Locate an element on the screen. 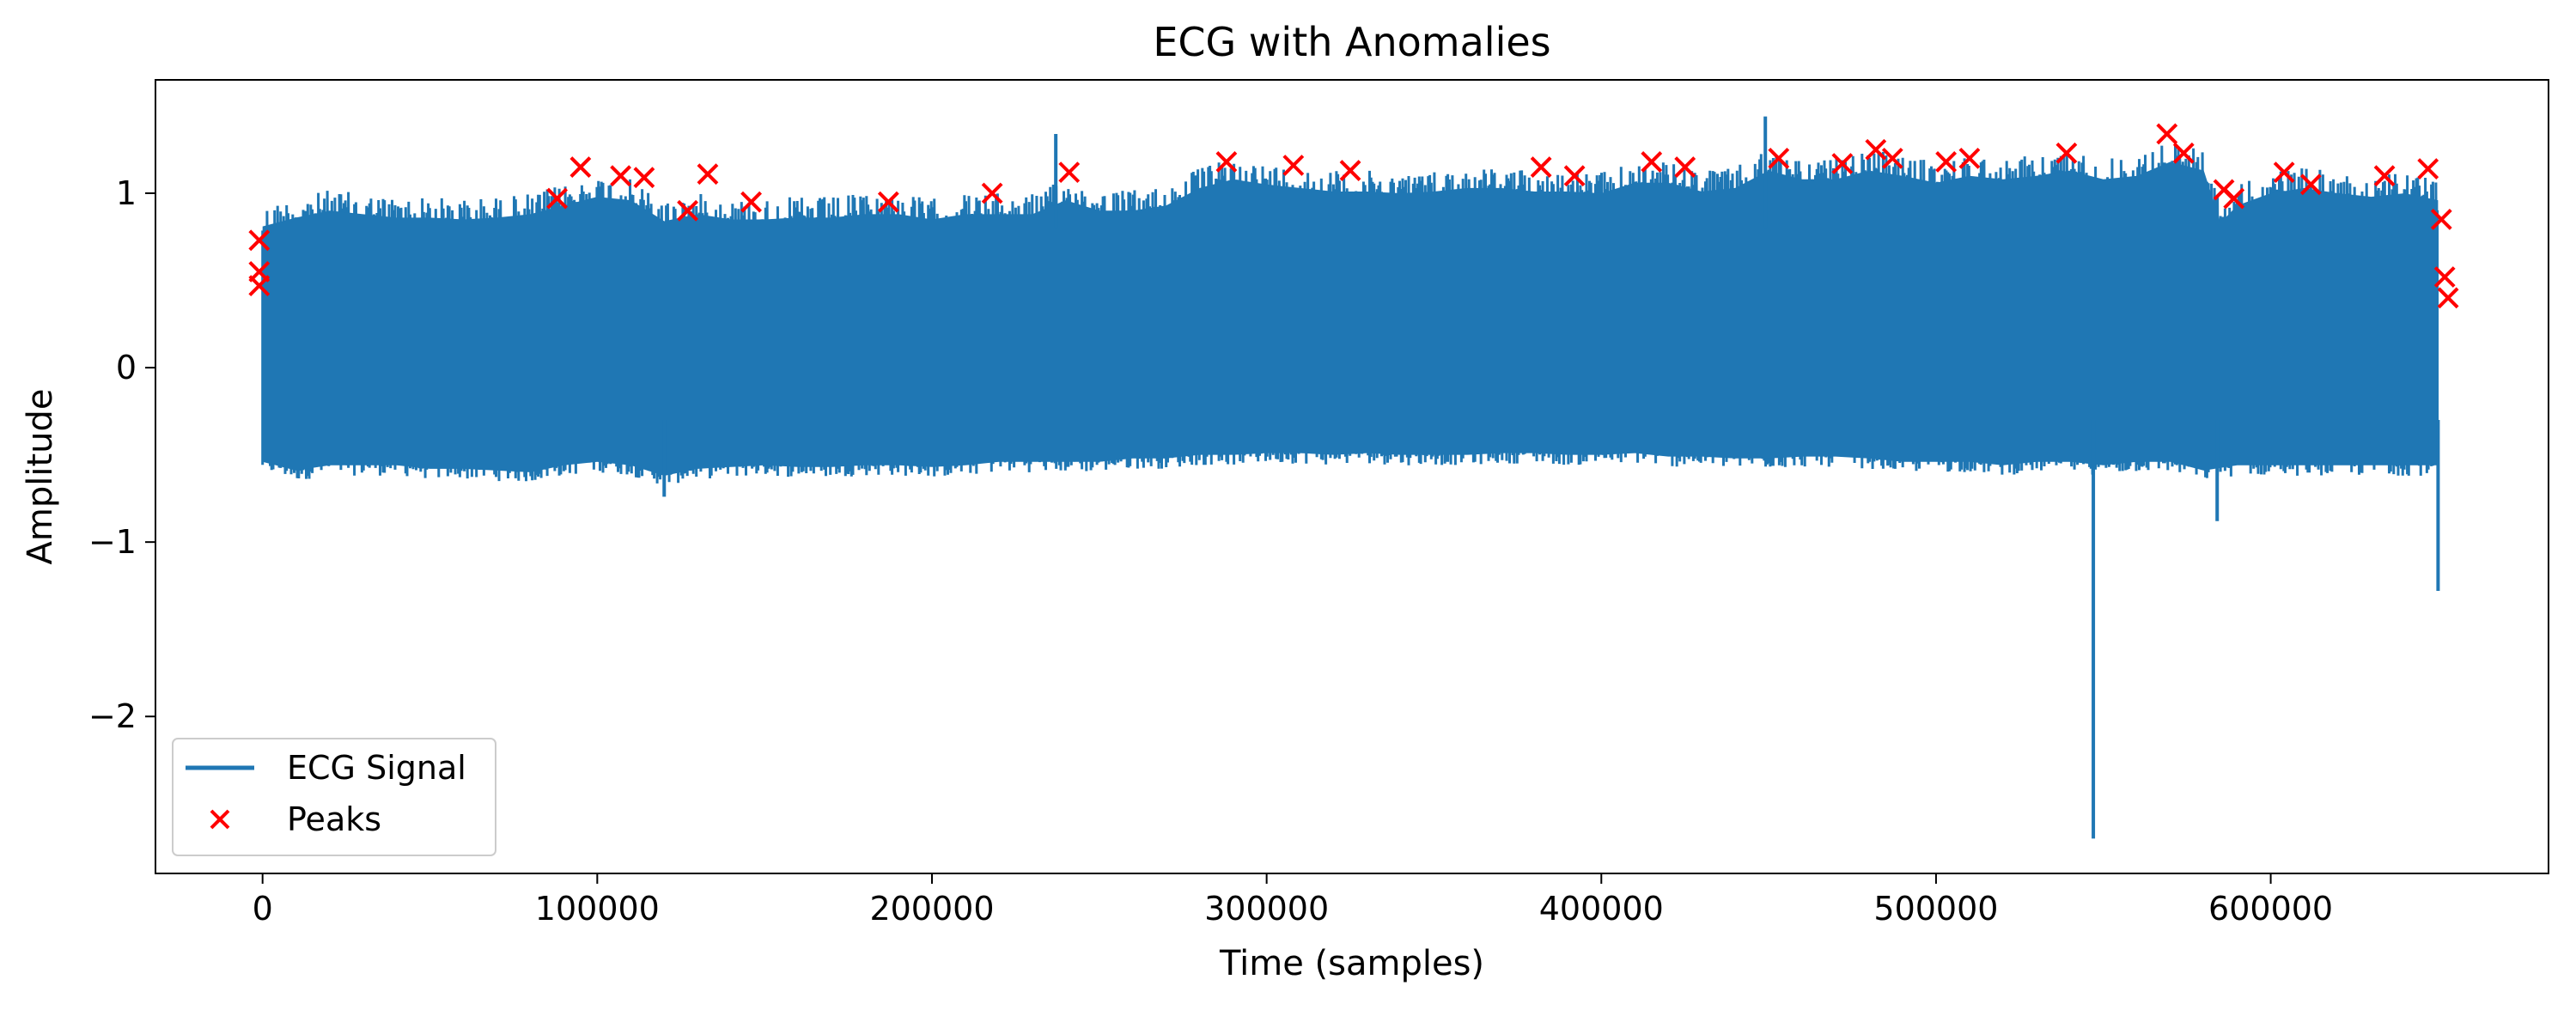 Image resolution: width=2576 pixels, height=1010 pixels. x-axis-label: Time (samples) is located at coordinates (1351, 963).